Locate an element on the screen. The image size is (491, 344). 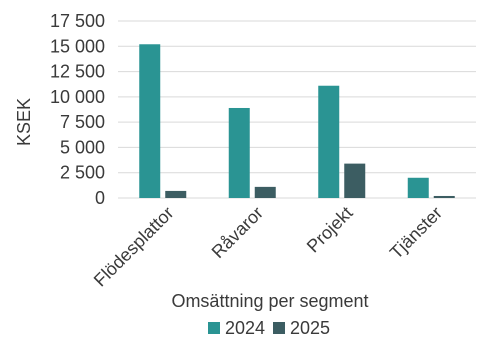
y-tick-label: 5 000 is located at coordinates (82, 147).